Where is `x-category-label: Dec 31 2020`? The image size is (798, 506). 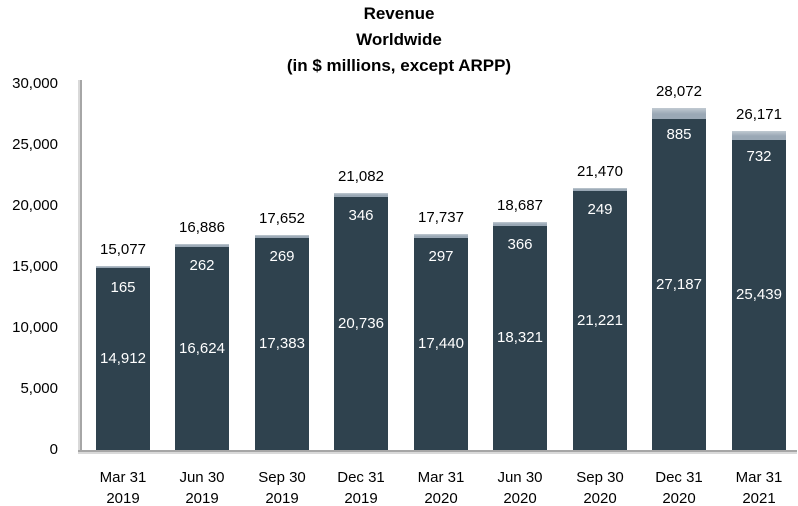
x-category-label: Dec 31 2020 is located at coordinates (679, 486).